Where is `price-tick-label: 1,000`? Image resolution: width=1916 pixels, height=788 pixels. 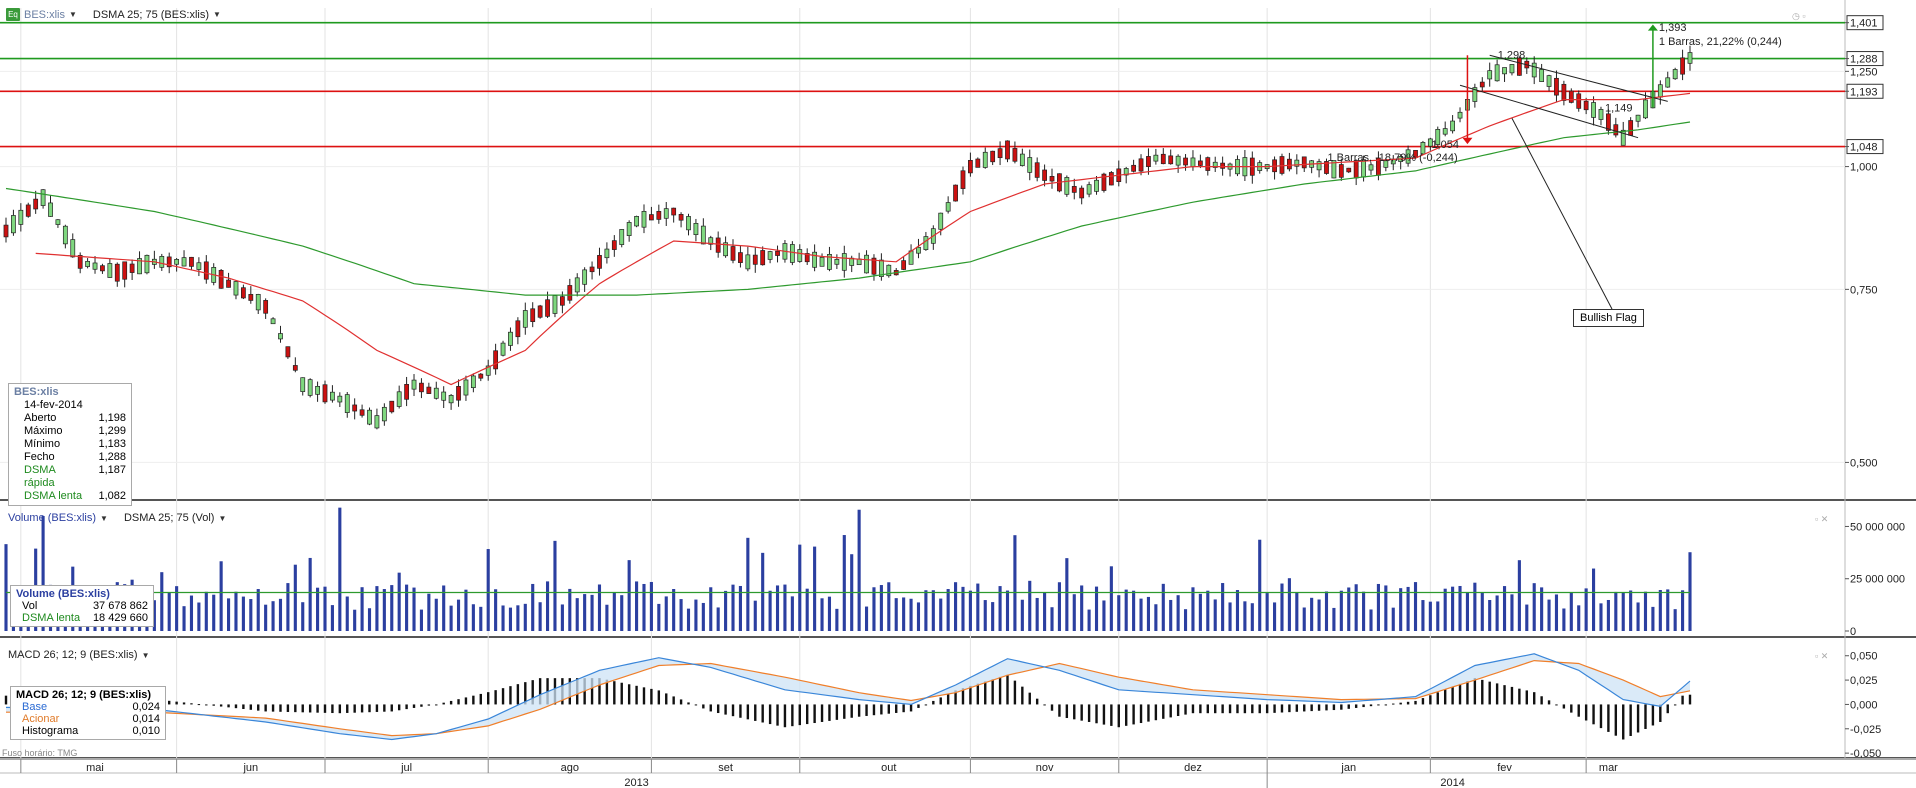 price-tick-label: 1,000 is located at coordinates (1864, 168).